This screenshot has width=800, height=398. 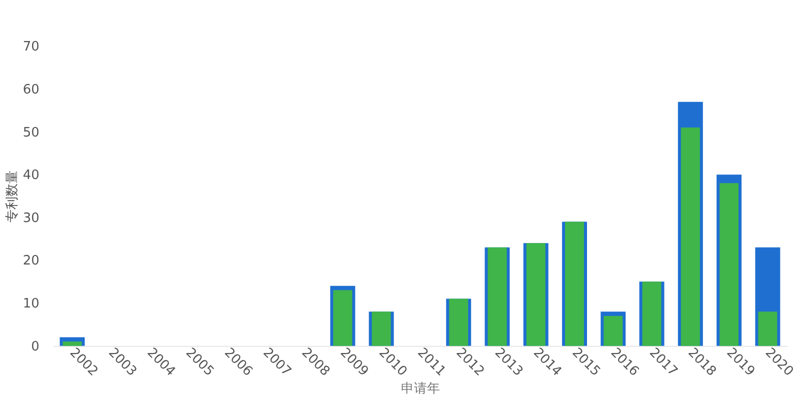 What do you see at coordinates (31, 132) in the screenshot?
I see `y-tick-label: 50` at bounding box center [31, 132].